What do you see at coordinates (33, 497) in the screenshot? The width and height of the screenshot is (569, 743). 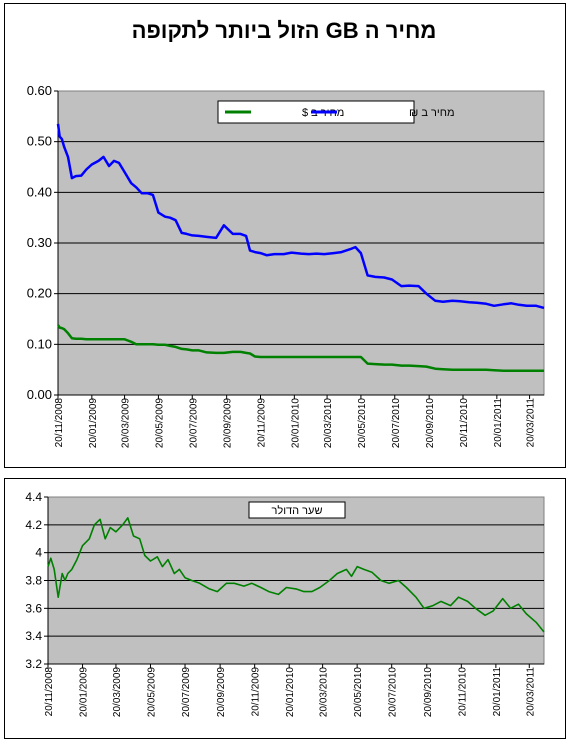 I see `y-tick-label: 4.4` at bounding box center [33, 497].